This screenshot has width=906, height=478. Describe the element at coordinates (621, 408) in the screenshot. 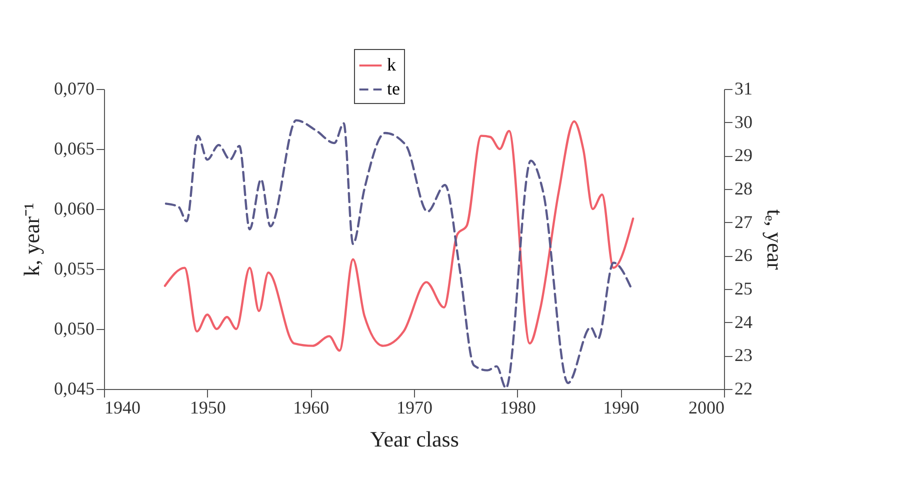

I see `x-tick-label: 1990` at that location.